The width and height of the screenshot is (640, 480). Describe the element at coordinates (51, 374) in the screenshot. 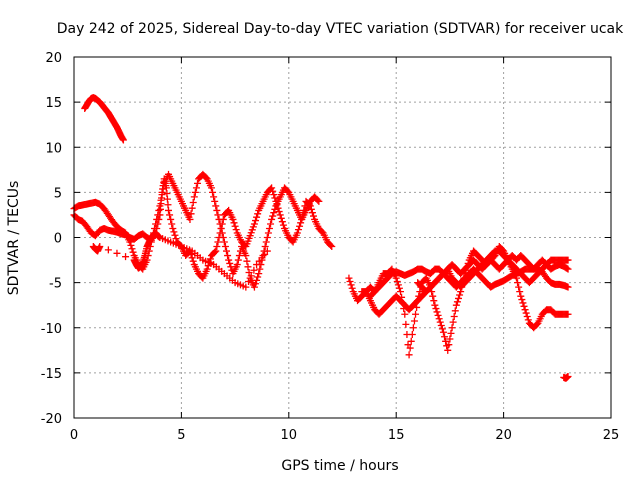

I see `y-tick-label: -15` at that location.